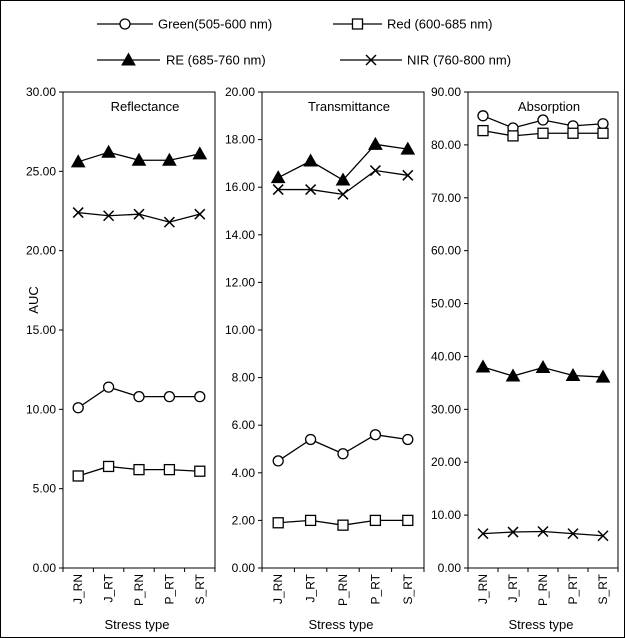 The height and width of the screenshot is (638, 625). I want to click on legend-item-nir-760-800-nm: NIR (760-800 nm), so click(425, 60).